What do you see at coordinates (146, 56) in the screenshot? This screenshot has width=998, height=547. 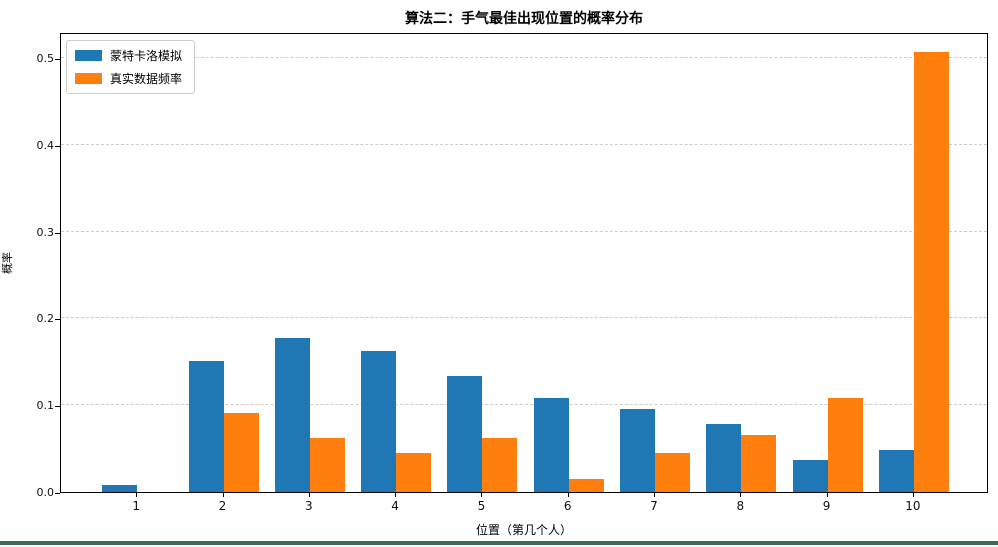 I see `legend-label: 蒙特卡洛模拟` at bounding box center [146, 56].